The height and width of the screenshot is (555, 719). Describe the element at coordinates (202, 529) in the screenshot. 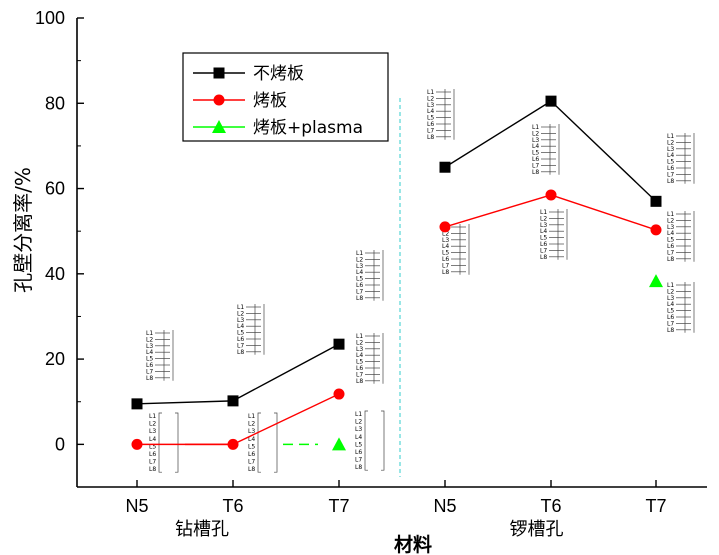

I see `x-group-label: 钻槽孔` at that location.